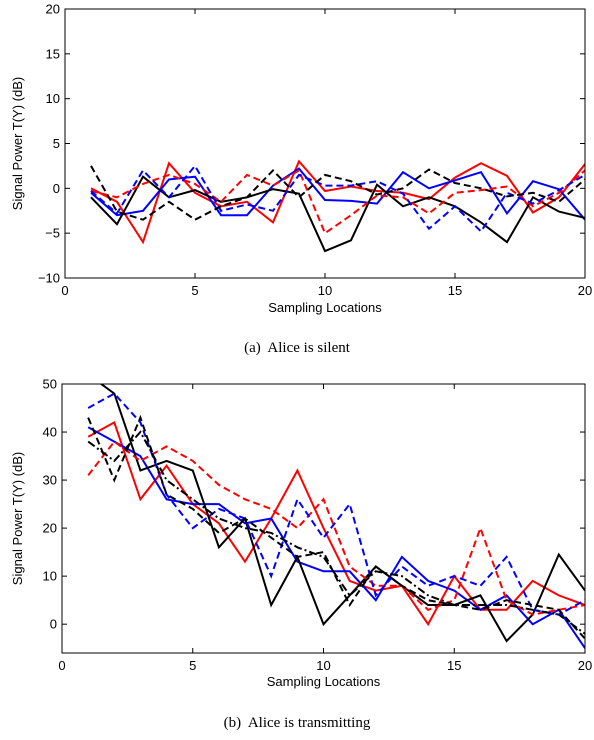  Describe the element at coordinates (50, 480) in the screenshot. I see `y-tick-label: 30` at that location.